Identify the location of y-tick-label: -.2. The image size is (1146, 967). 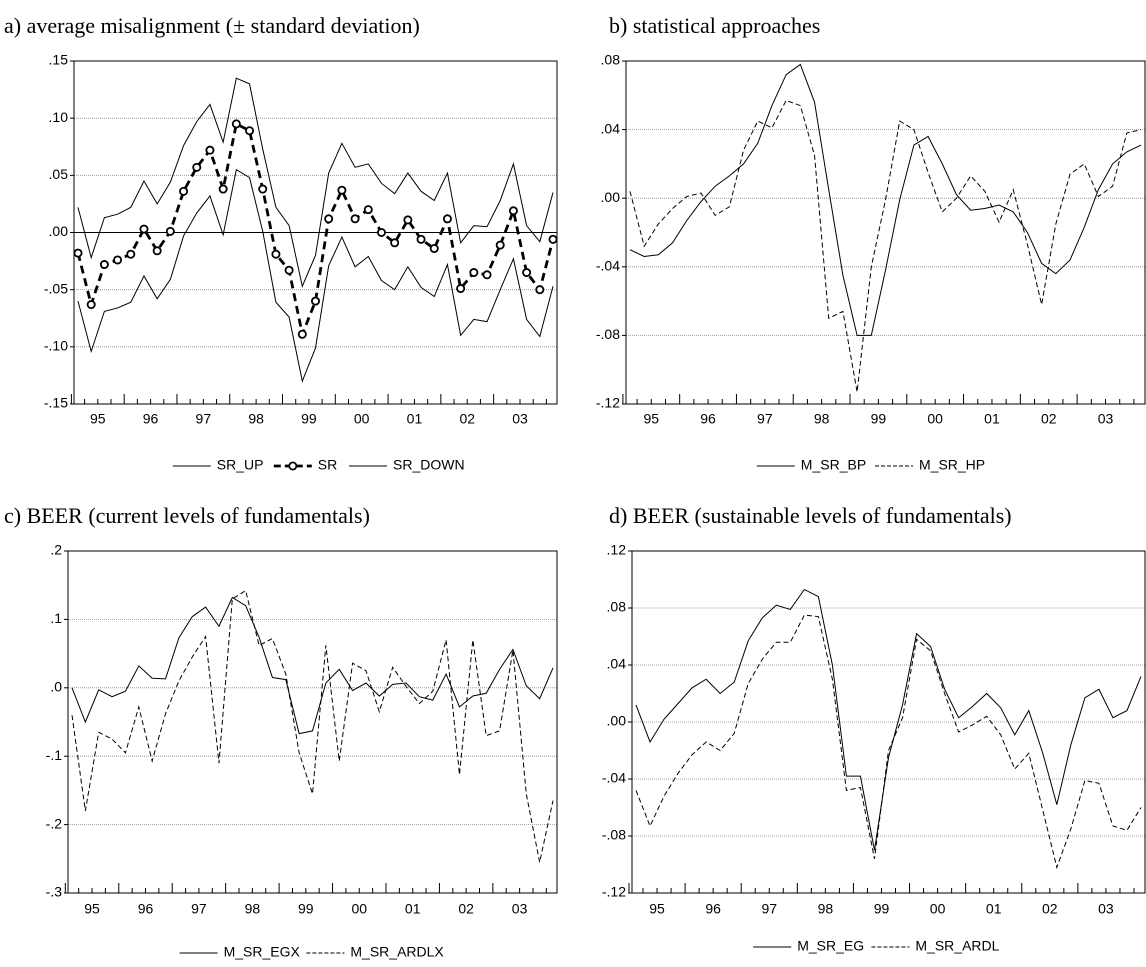
(54, 823).